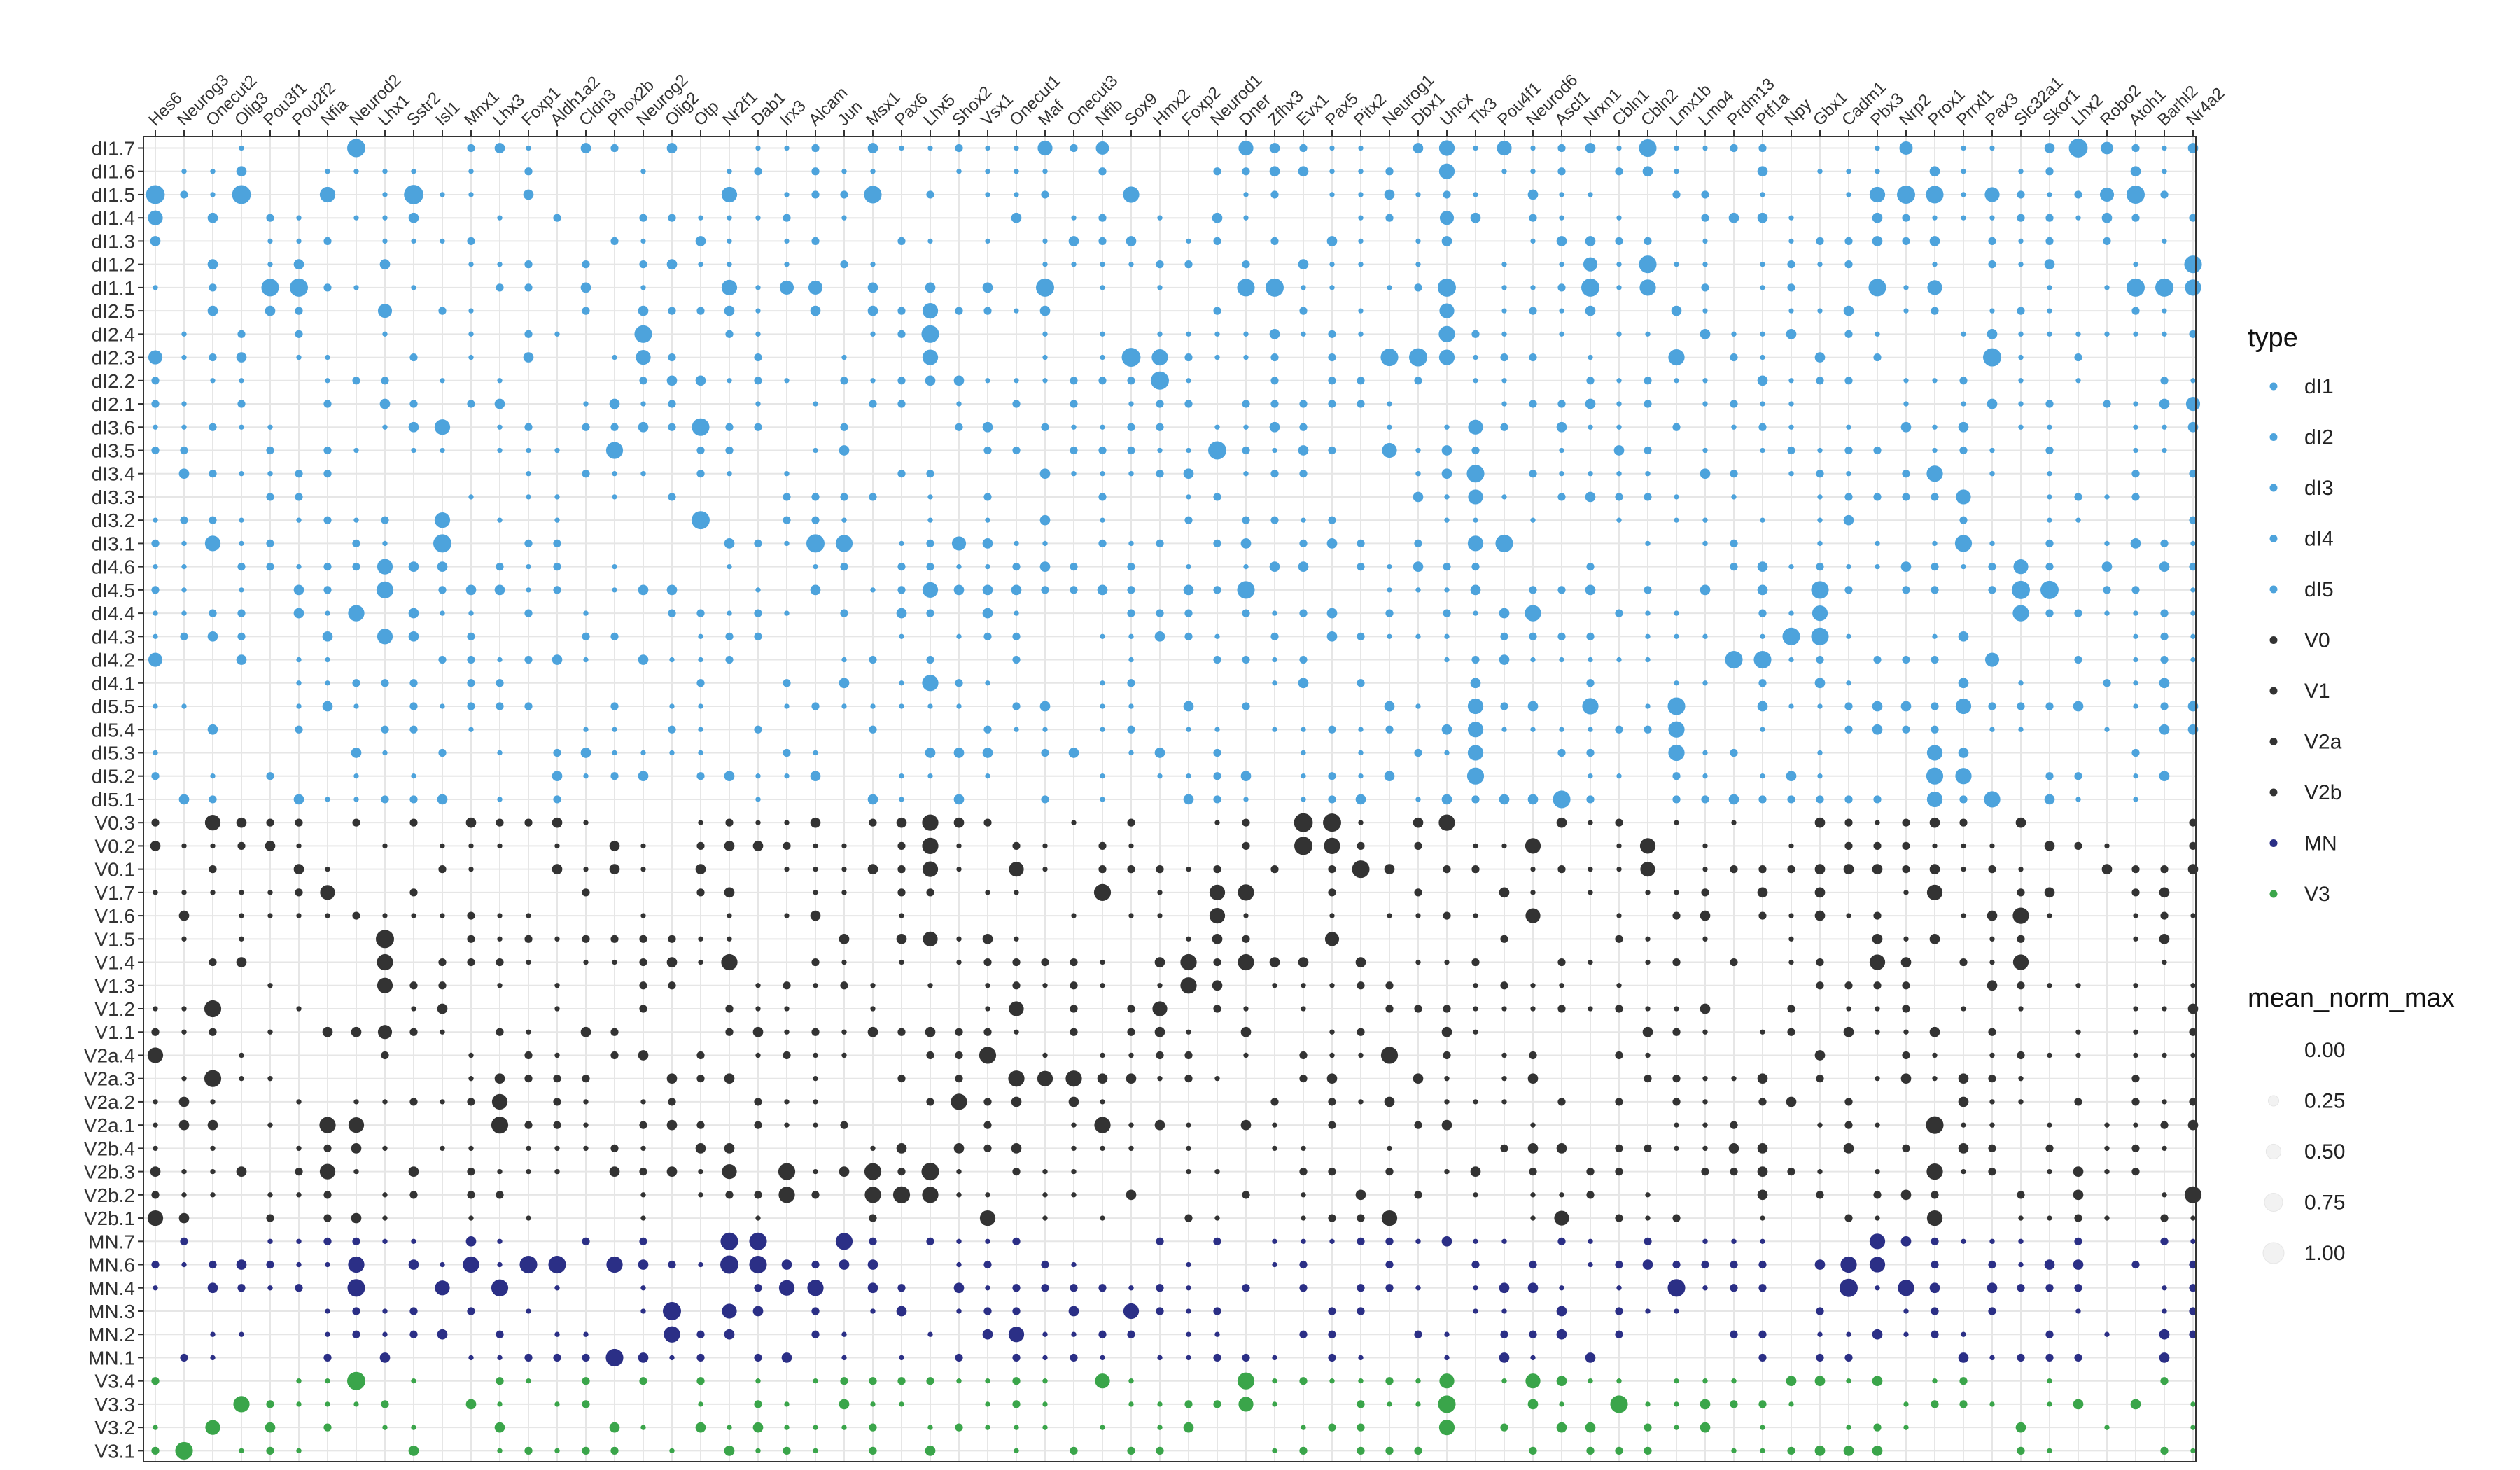 The width and height of the screenshot is (2520, 1470). What do you see at coordinates (1533, 171) in the screenshot?
I see `dot-dI1.6-Neurod6` at bounding box center [1533, 171].